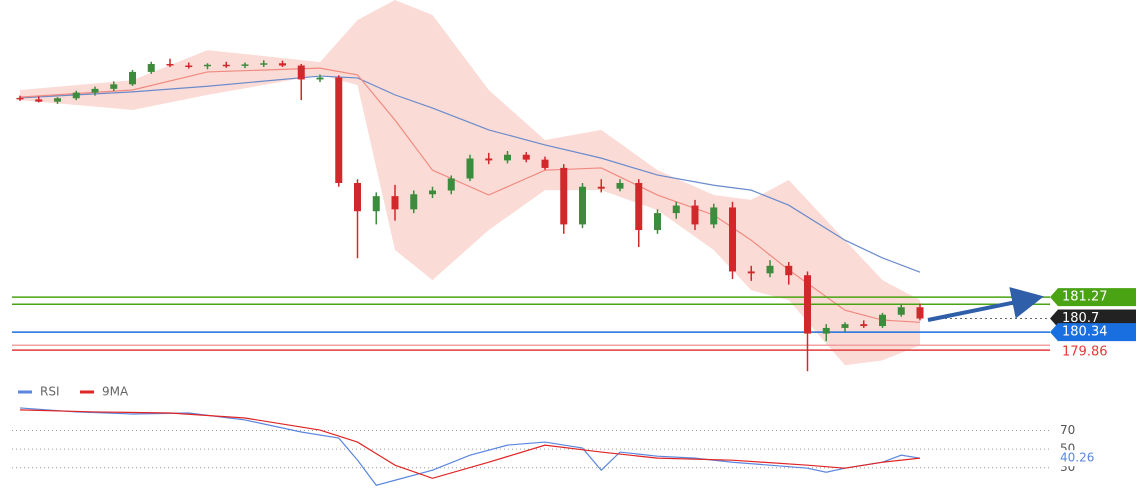 The image size is (1140, 500). I want to click on price-tag-label: 180.34, so click(1085, 332).